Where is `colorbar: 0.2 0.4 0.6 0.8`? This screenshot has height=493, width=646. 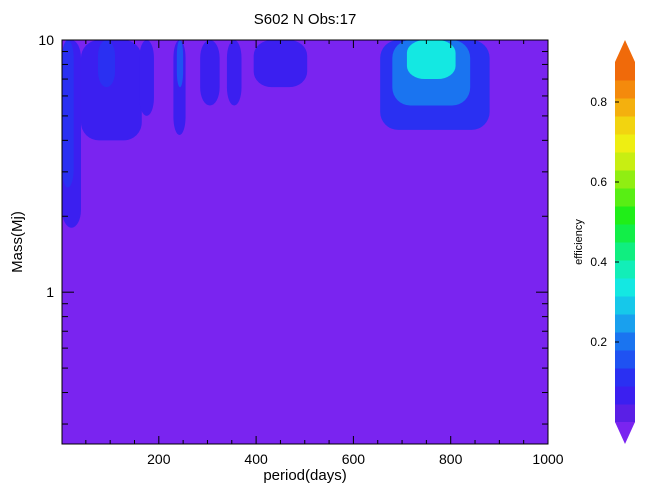
colorbar: 0.2 0.4 0.6 0.8 is located at coordinates (612, 242).